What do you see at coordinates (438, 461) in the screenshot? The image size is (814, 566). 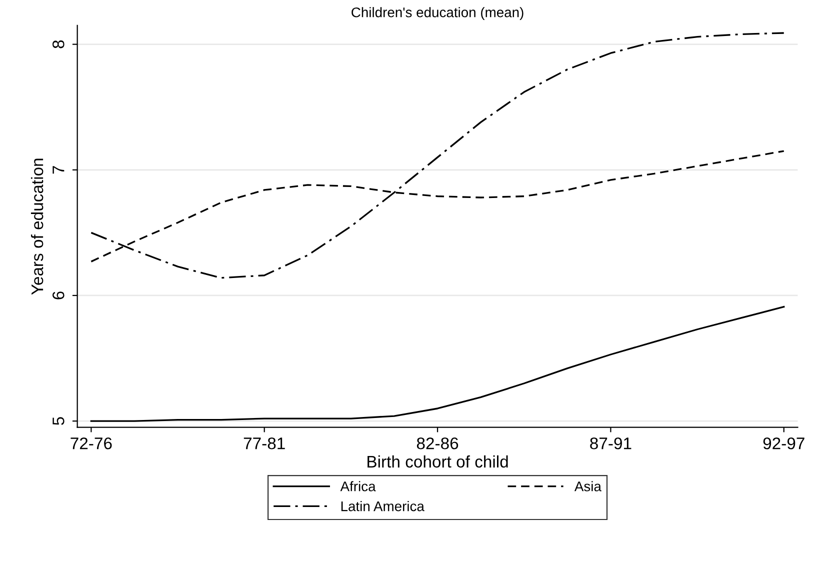 I see `x-axis-title: Birth cohort of child` at bounding box center [438, 461].